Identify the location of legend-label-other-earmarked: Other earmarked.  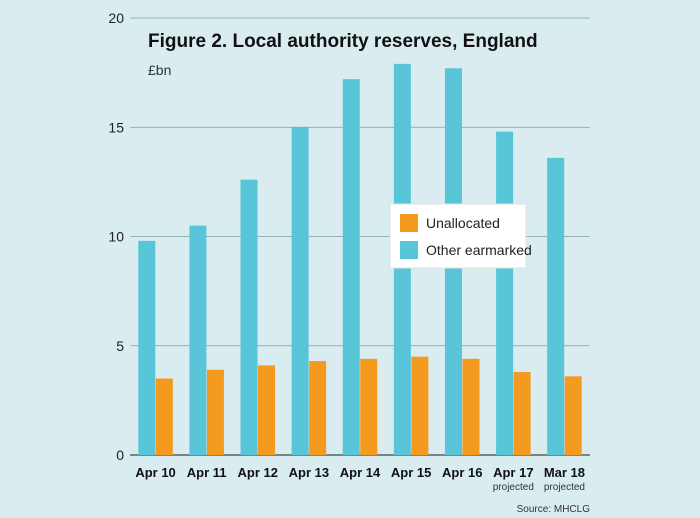
(479, 250).